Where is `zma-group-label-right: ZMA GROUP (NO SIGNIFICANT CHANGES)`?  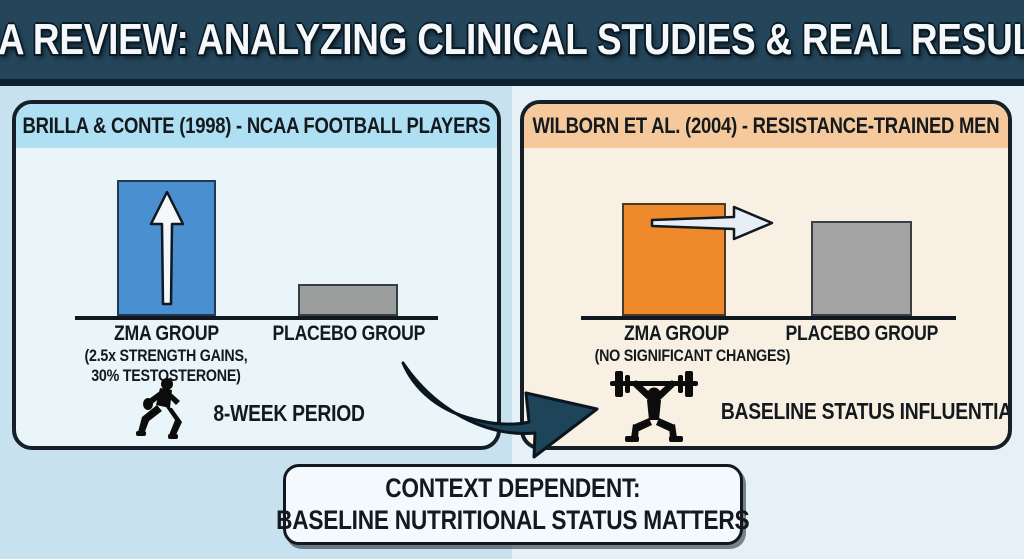 zma-group-label-right: ZMA GROUP (NO SIGNIFICANT CHANGES) is located at coordinates (683, 344).